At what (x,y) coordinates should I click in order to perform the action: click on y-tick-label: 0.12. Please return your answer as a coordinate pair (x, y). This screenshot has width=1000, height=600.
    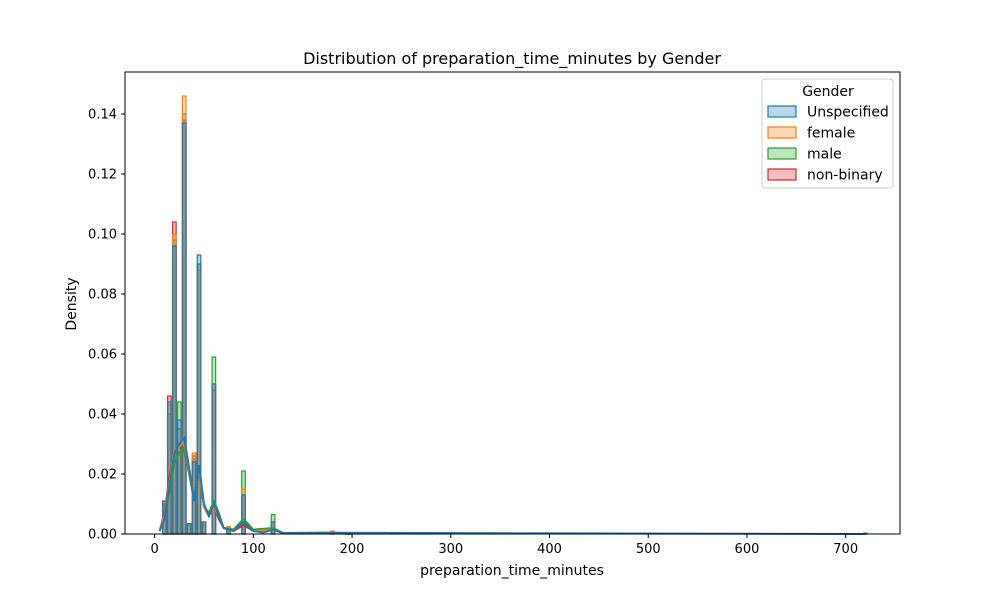
    Looking at the image, I should click on (102, 175).